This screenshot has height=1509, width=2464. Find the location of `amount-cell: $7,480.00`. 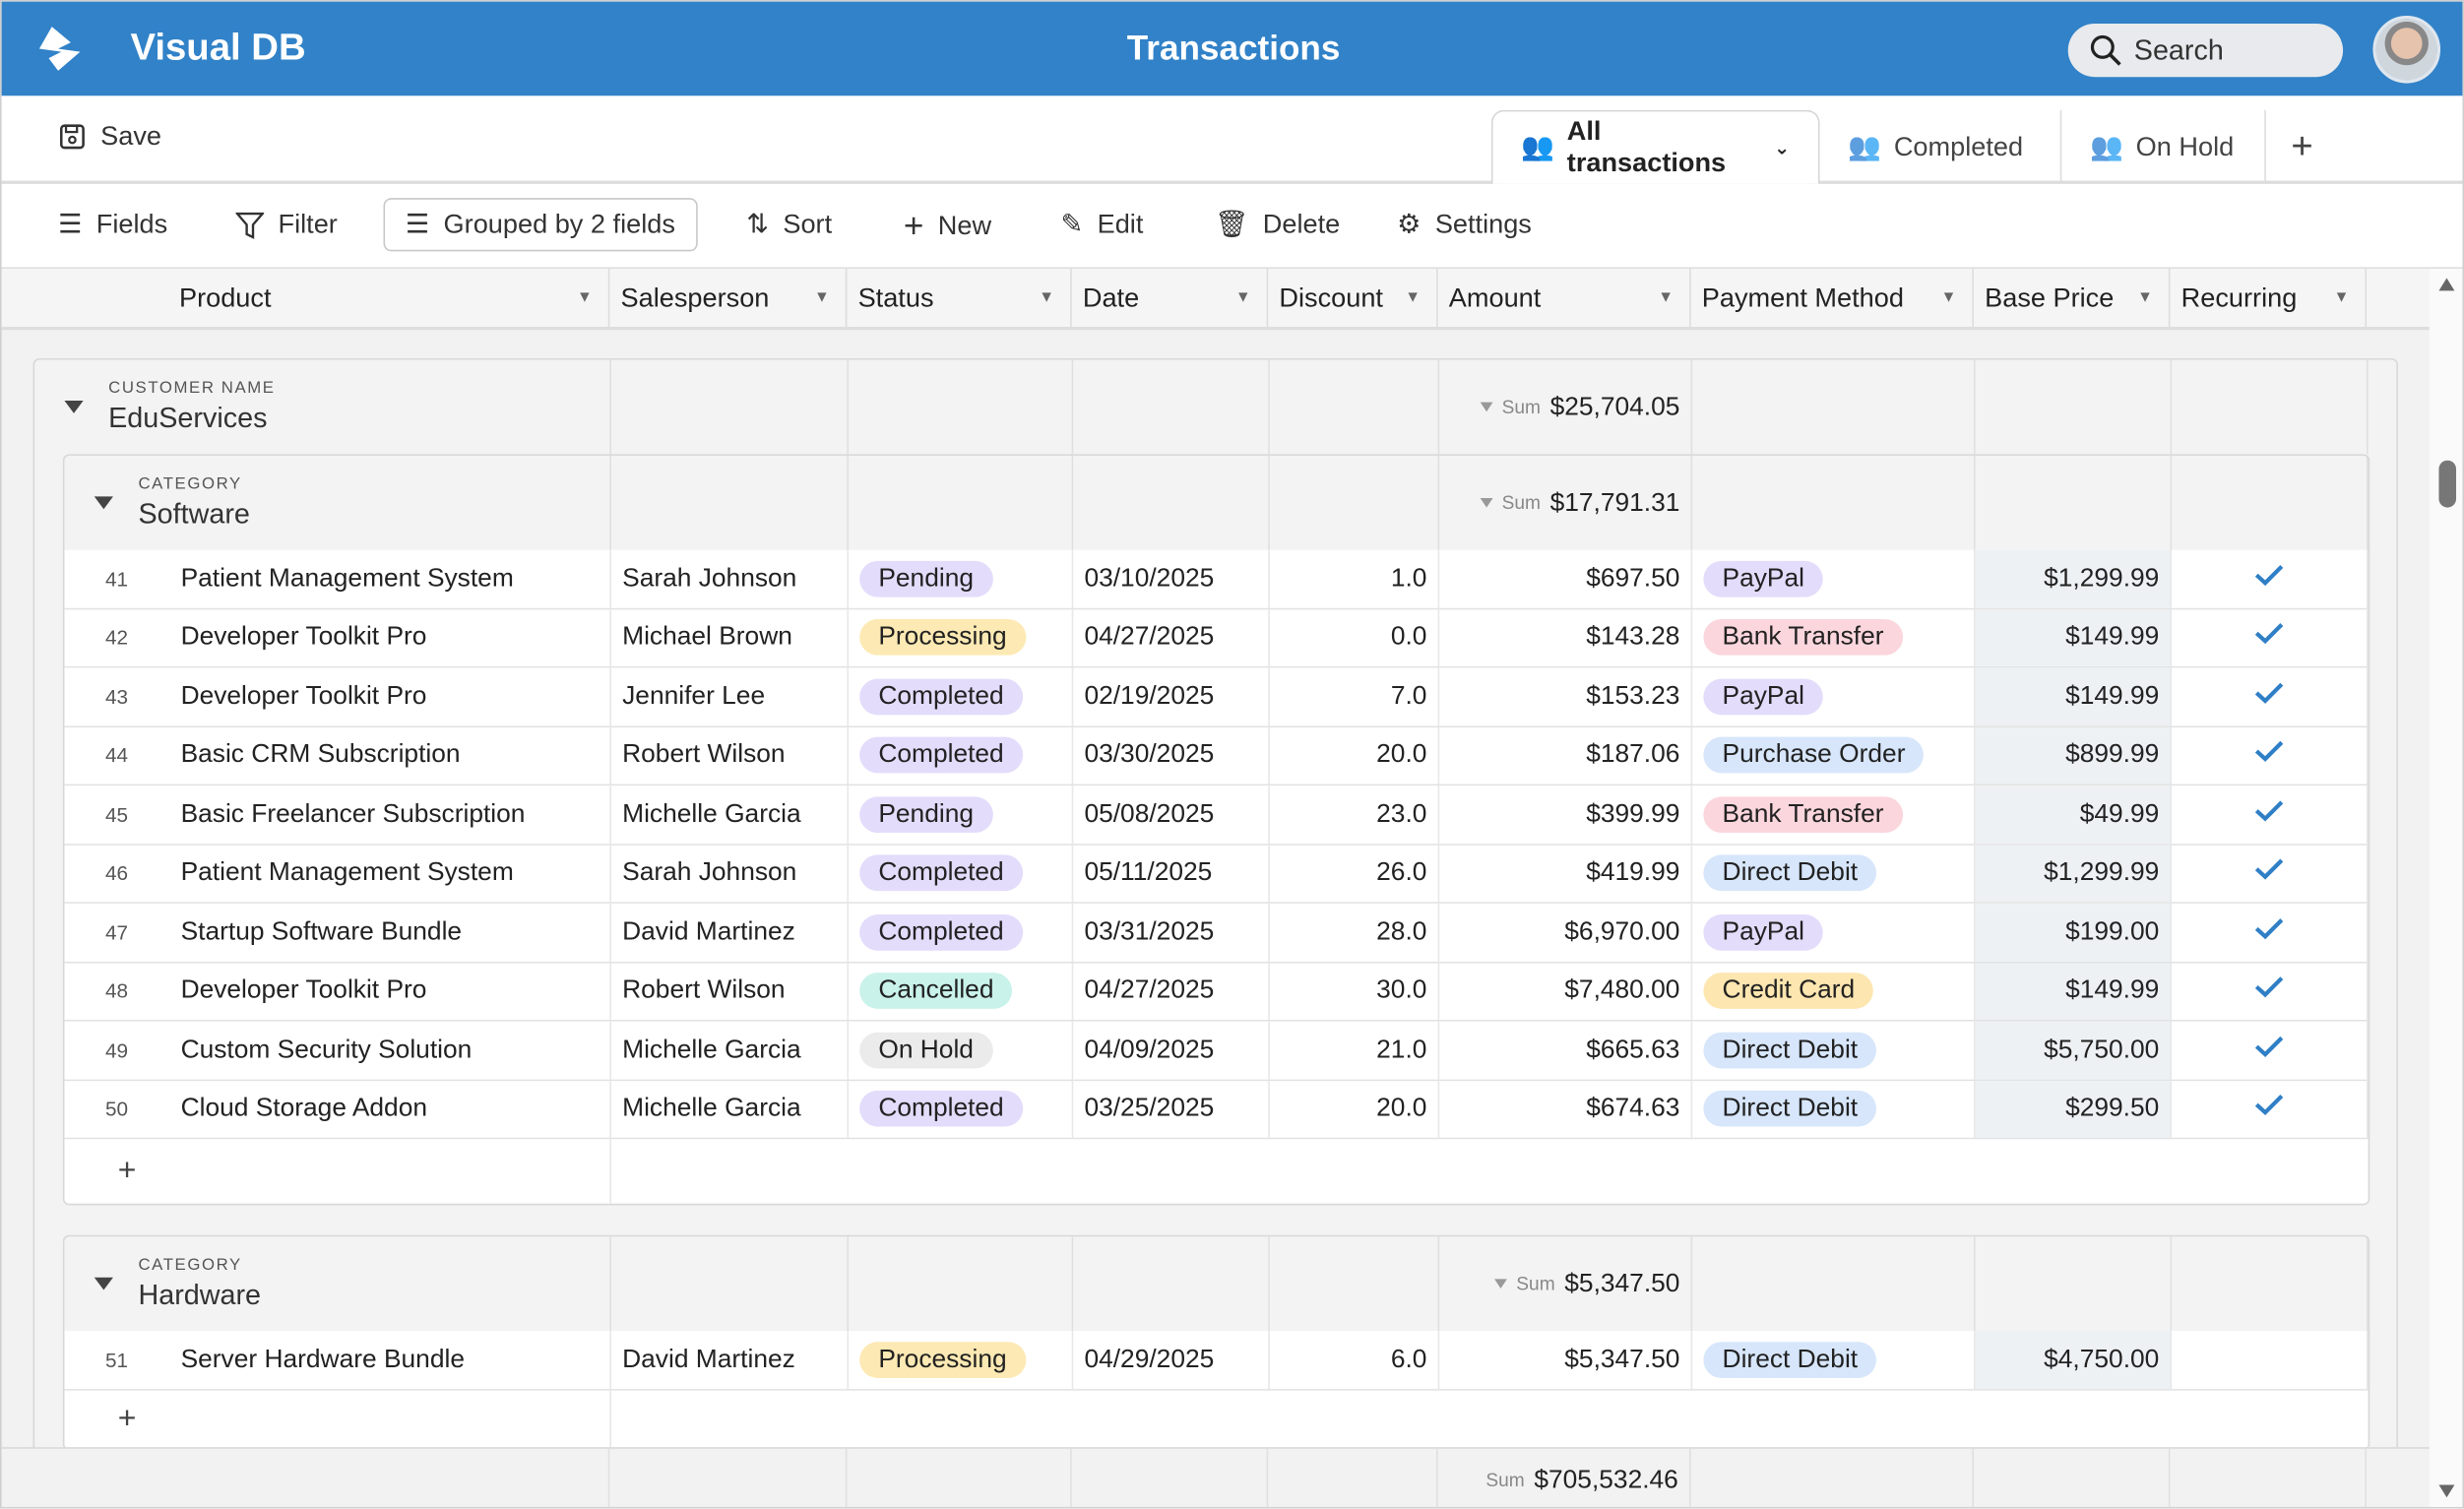

amount-cell: $7,480.00 is located at coordinates (1566, 991).